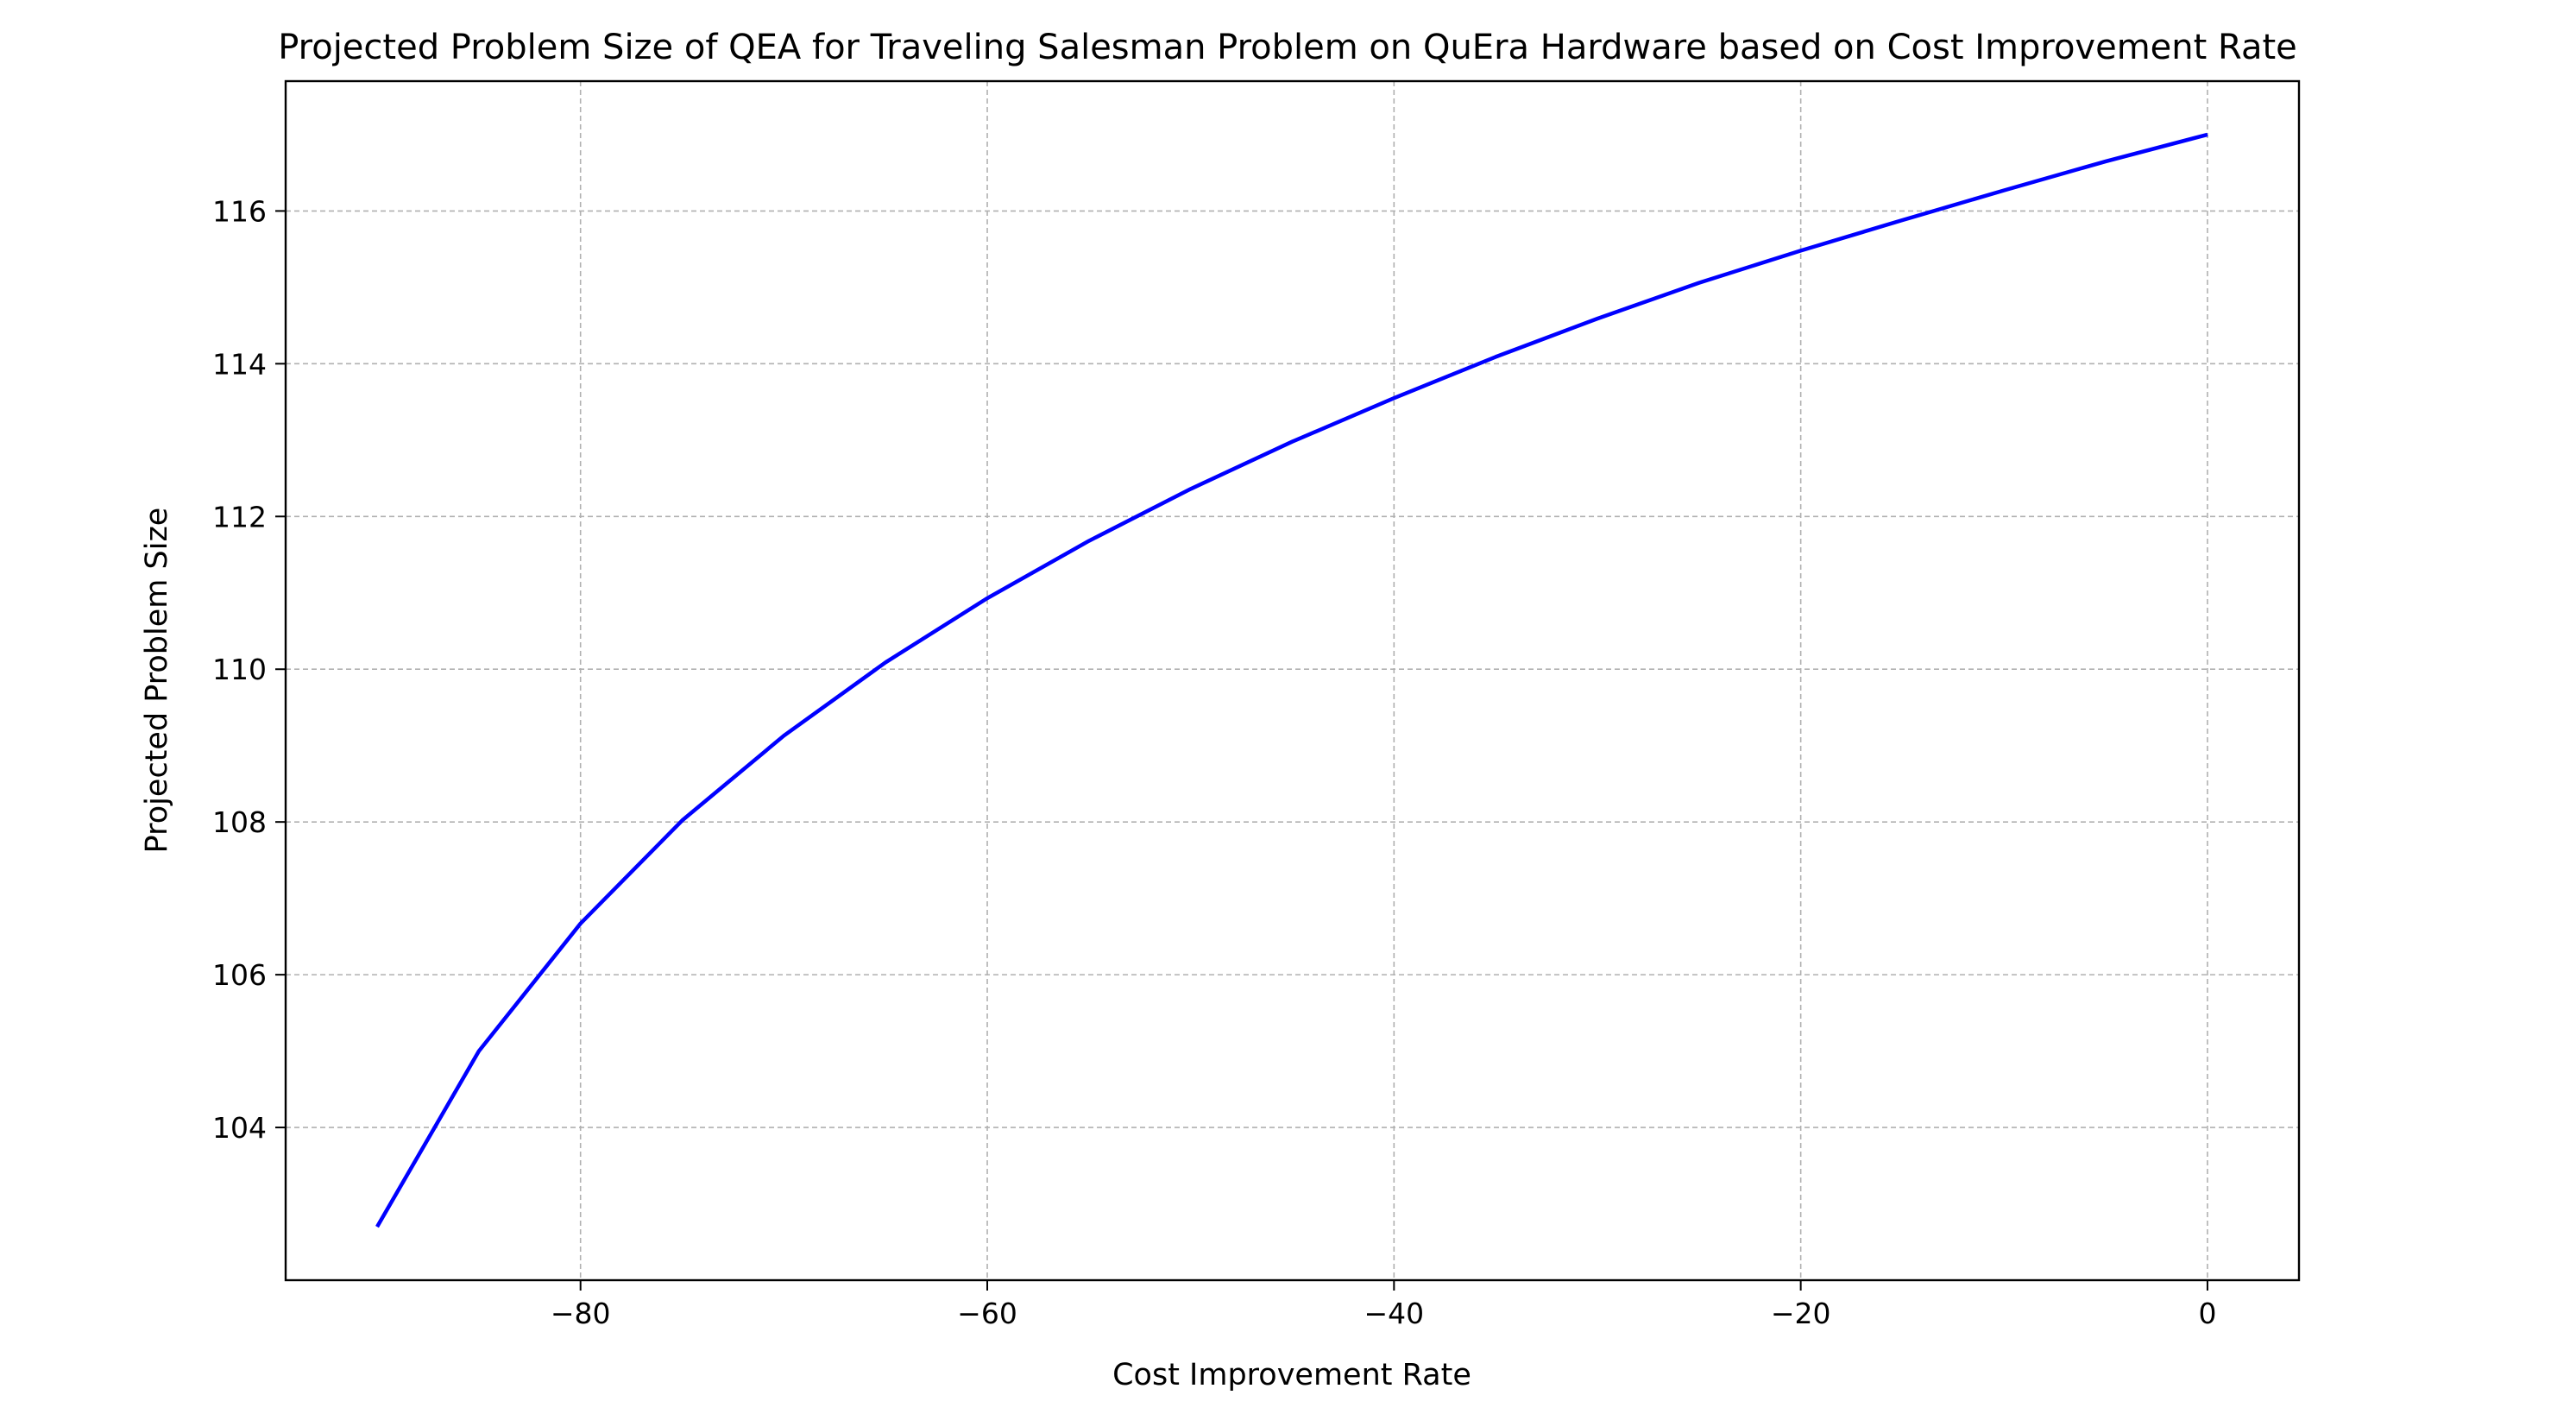 This screenshot has width=2576, height=1414. Describe the element at coordinates (157, 681) in the screenshot. I see `y-axis-label: Projected Problem Size` at that location.